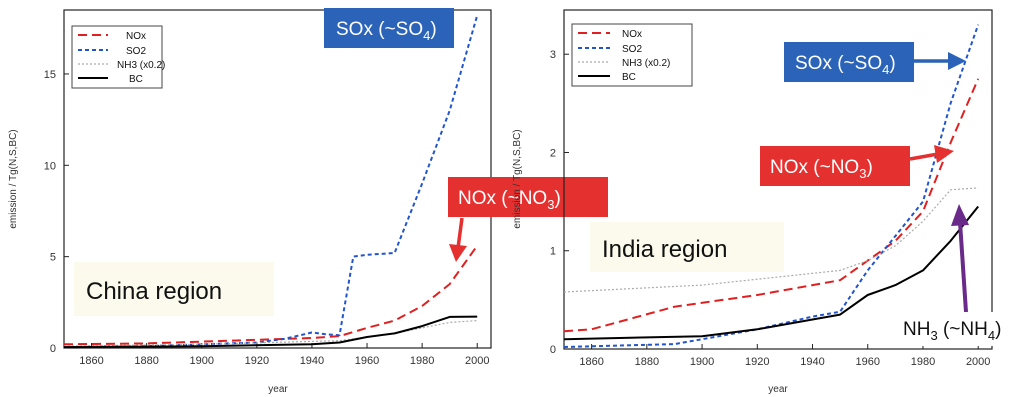 This screenshot has height=397, width=1021. What do you see at coordinates (154, 291) in the screenshot?
I see `region-label: China region` at bounding box center [154, 291].